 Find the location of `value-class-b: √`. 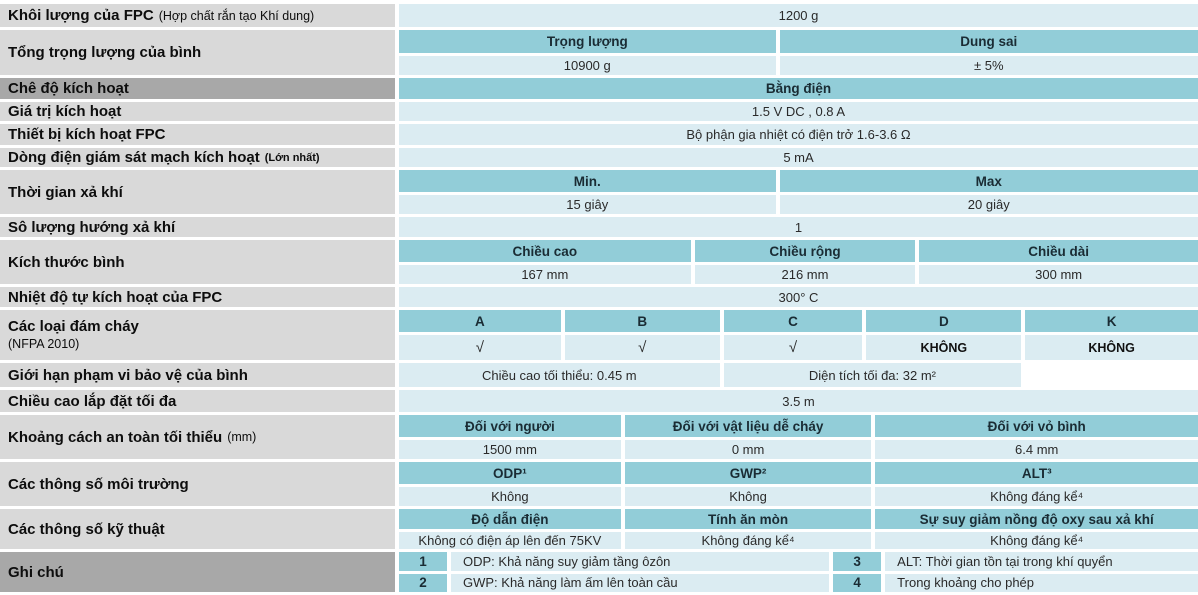

value-class-b: √ is located at coordinates (642, 347).